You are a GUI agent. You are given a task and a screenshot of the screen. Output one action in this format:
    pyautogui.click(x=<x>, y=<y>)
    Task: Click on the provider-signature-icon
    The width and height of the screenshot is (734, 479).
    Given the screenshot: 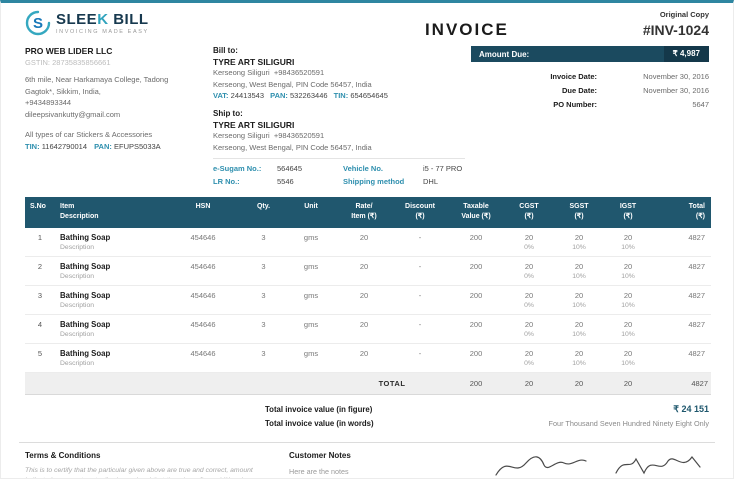 What is the action you would take?
    pyautogui.click(x=541, y=465)
    